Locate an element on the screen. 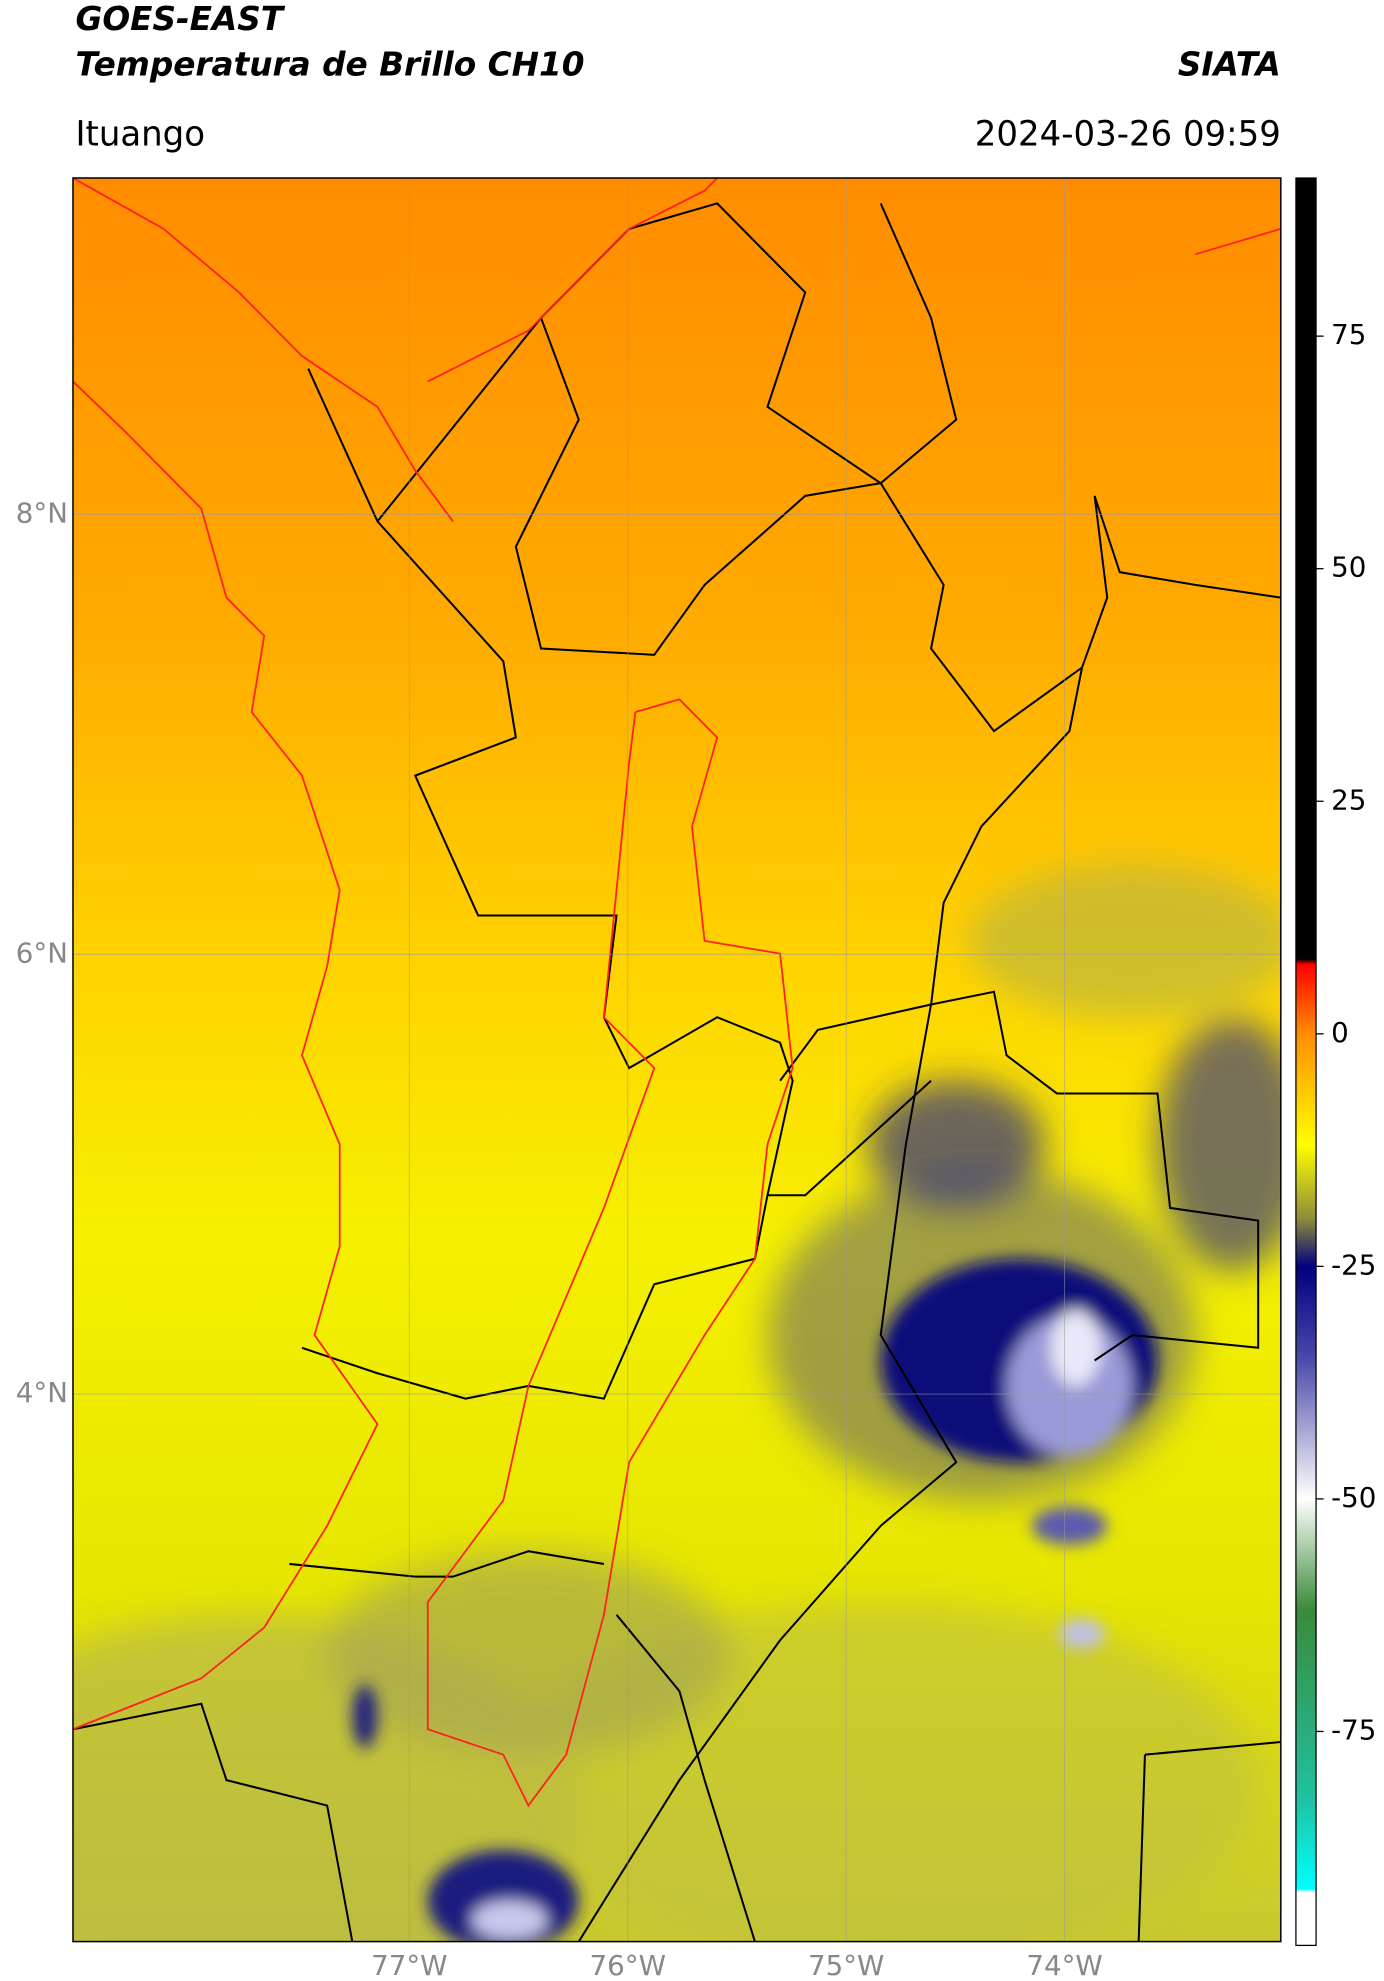 This screenshot has width=1384, height=1981. colorbar is located at coordinates (1306, 1062).